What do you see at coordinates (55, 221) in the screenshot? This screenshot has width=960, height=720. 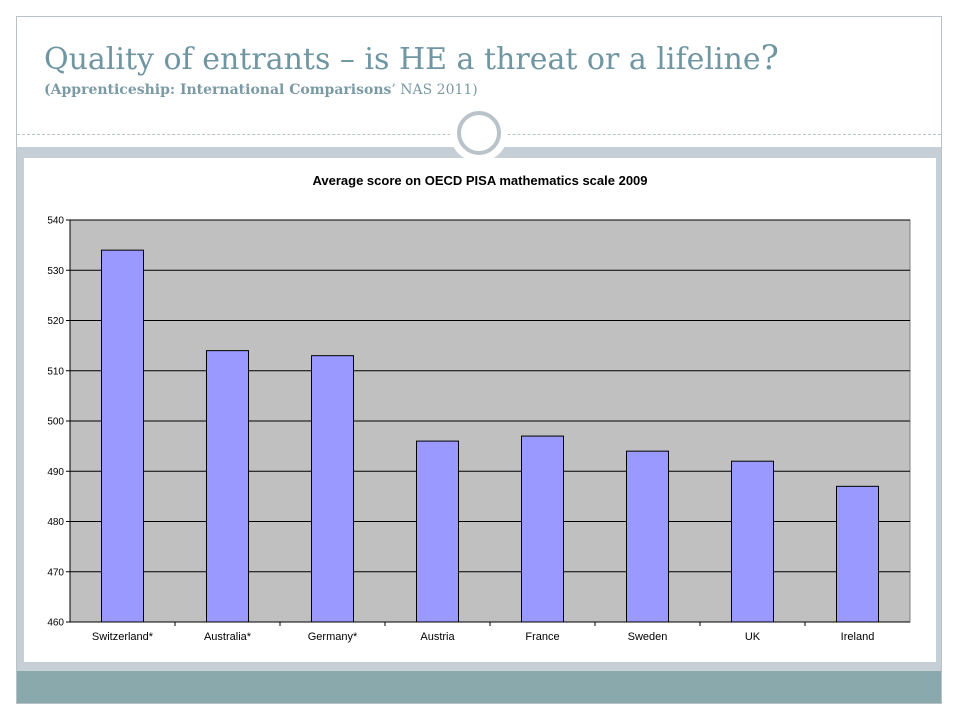 I see `y-tick-label: 540` at bounding box center [55, 221].